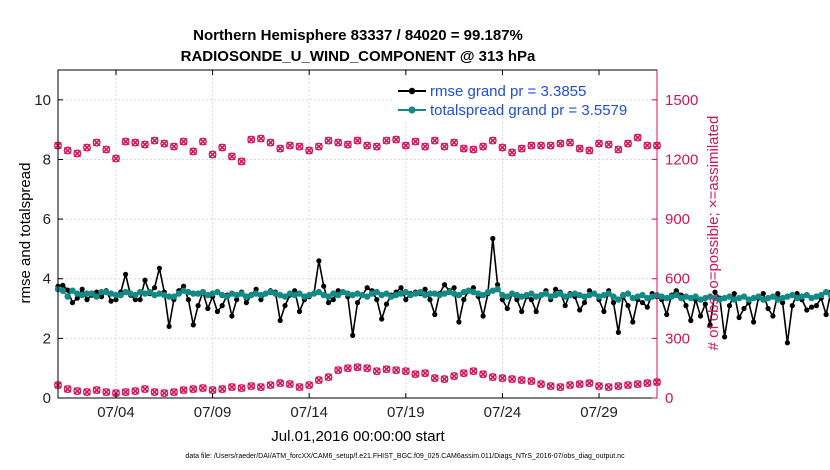 The height and width of the screenshot is (470, 830). I want to click on right-y-tick-label: 1500, so click(681, 100).